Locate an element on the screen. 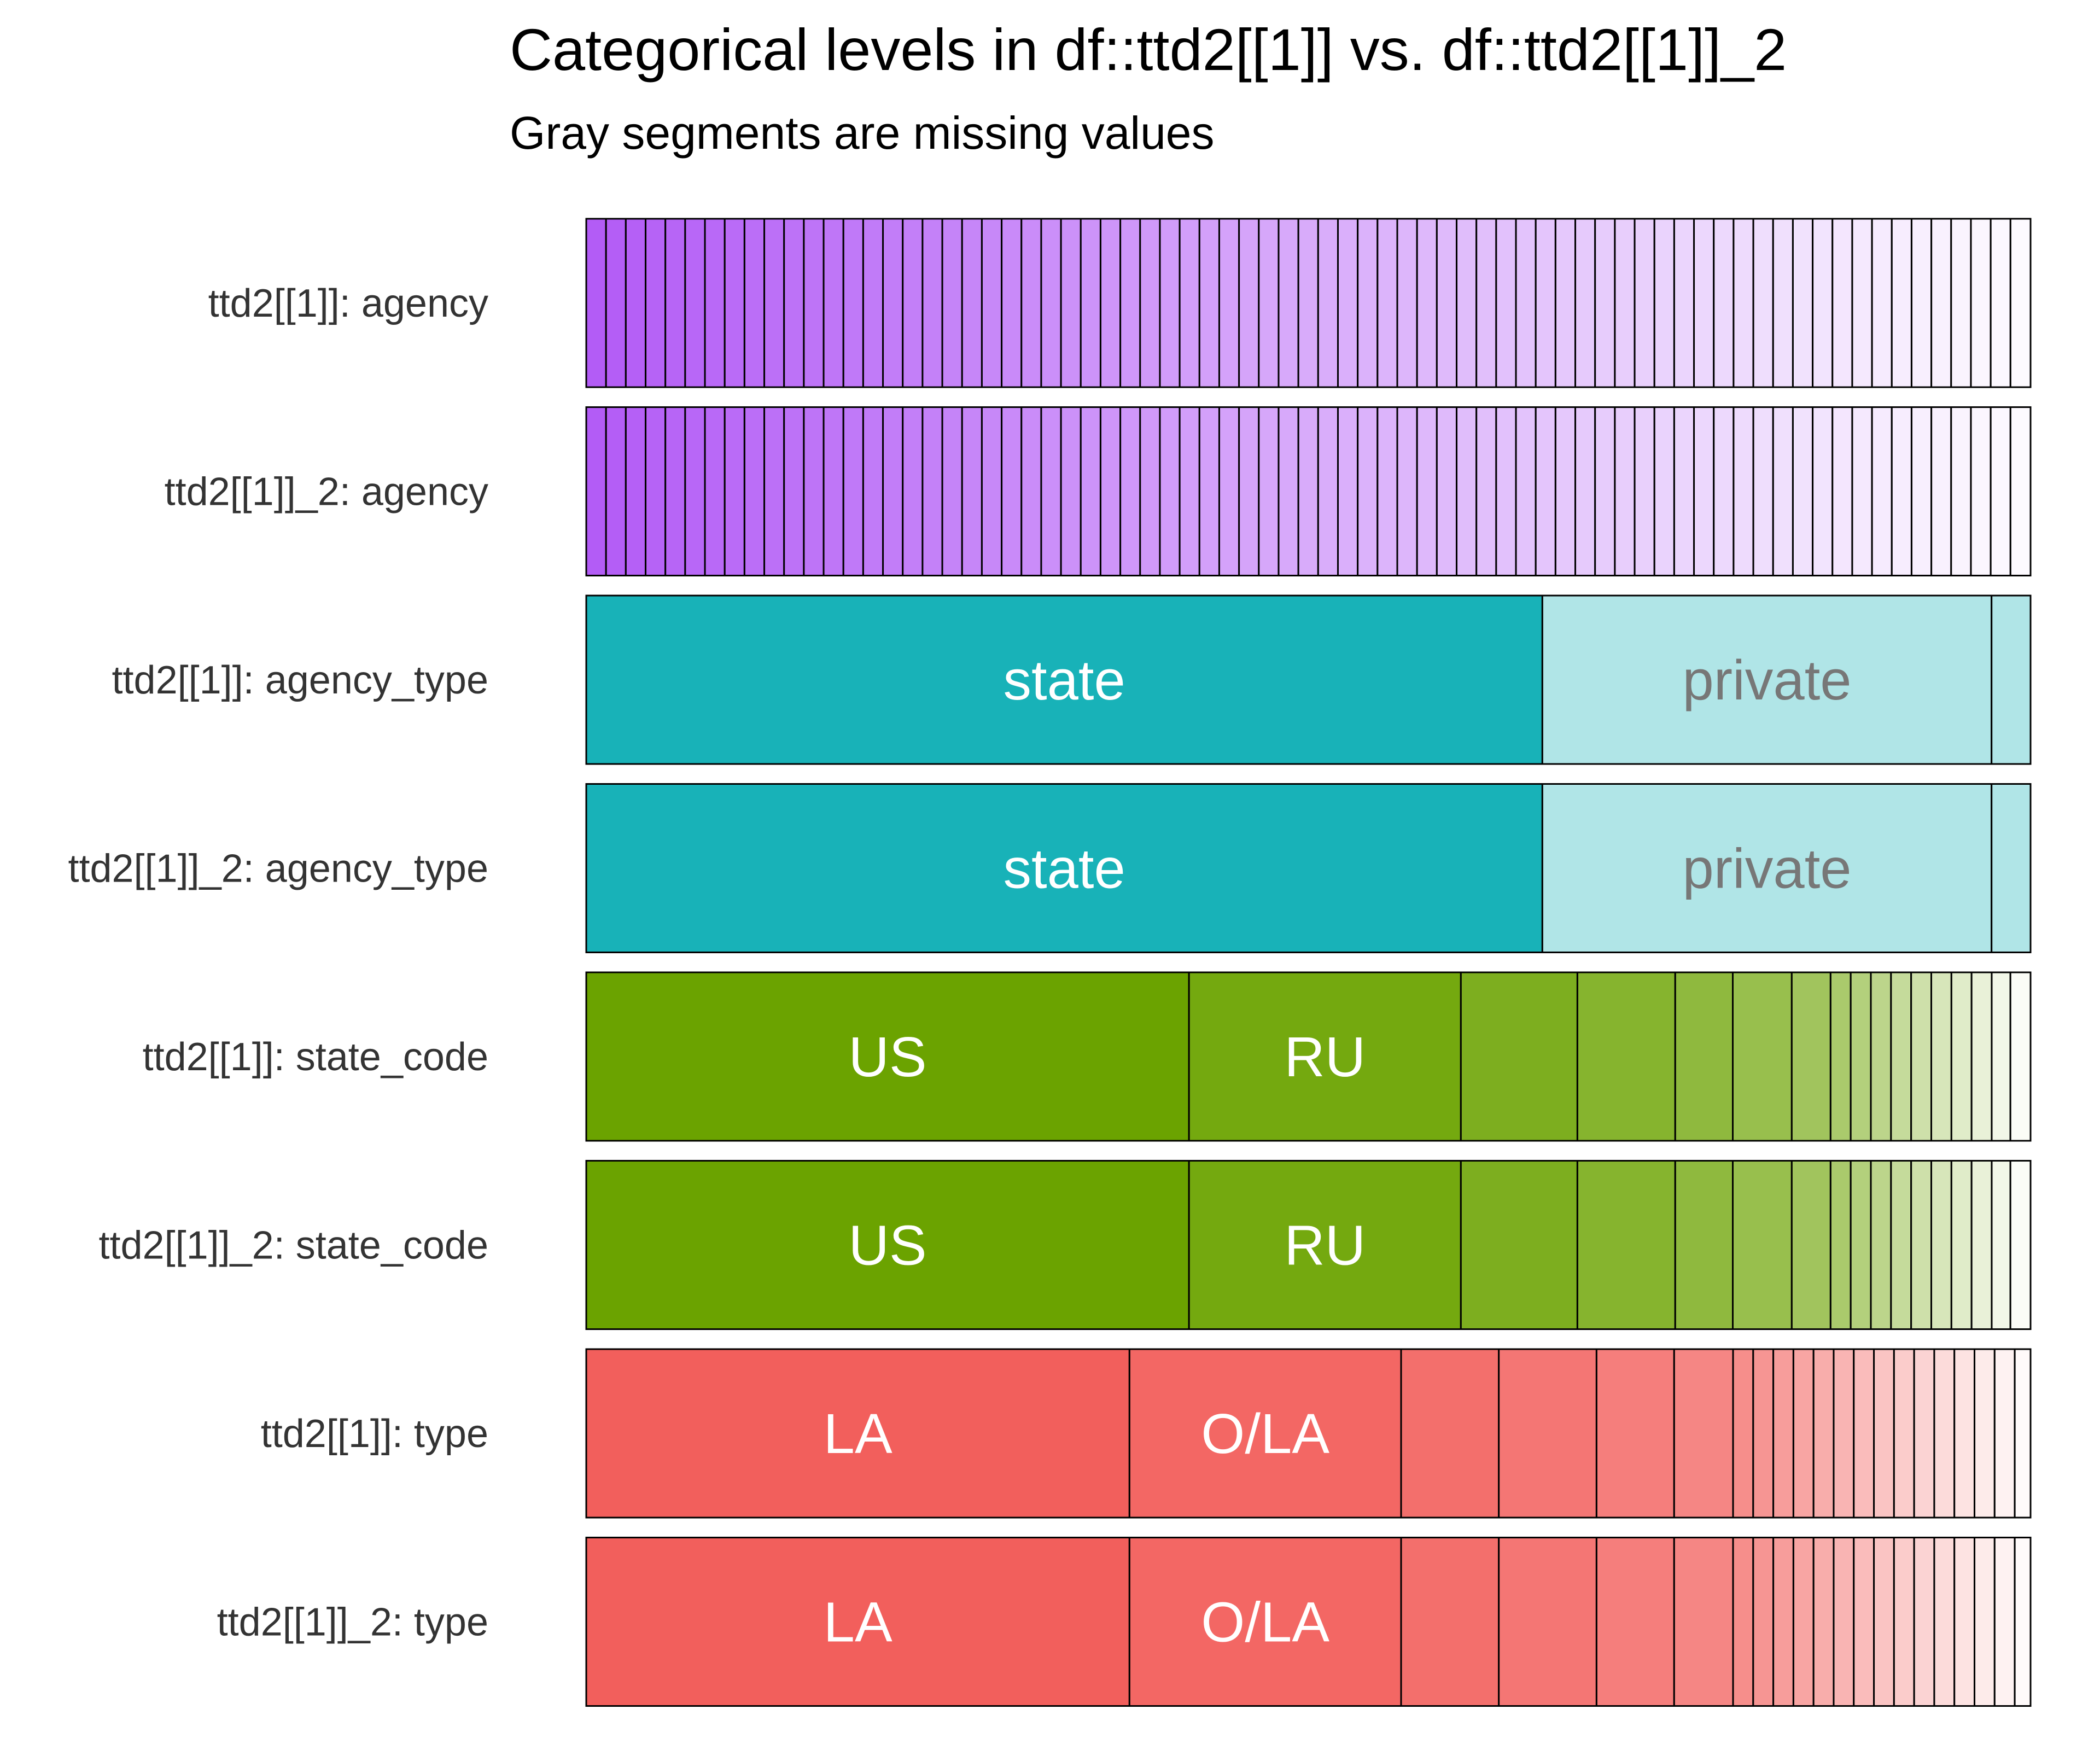 The image size is (2100, 1750). row-label: ttd2[[1]]_2: agency_type is located at coordinates (278, 869).